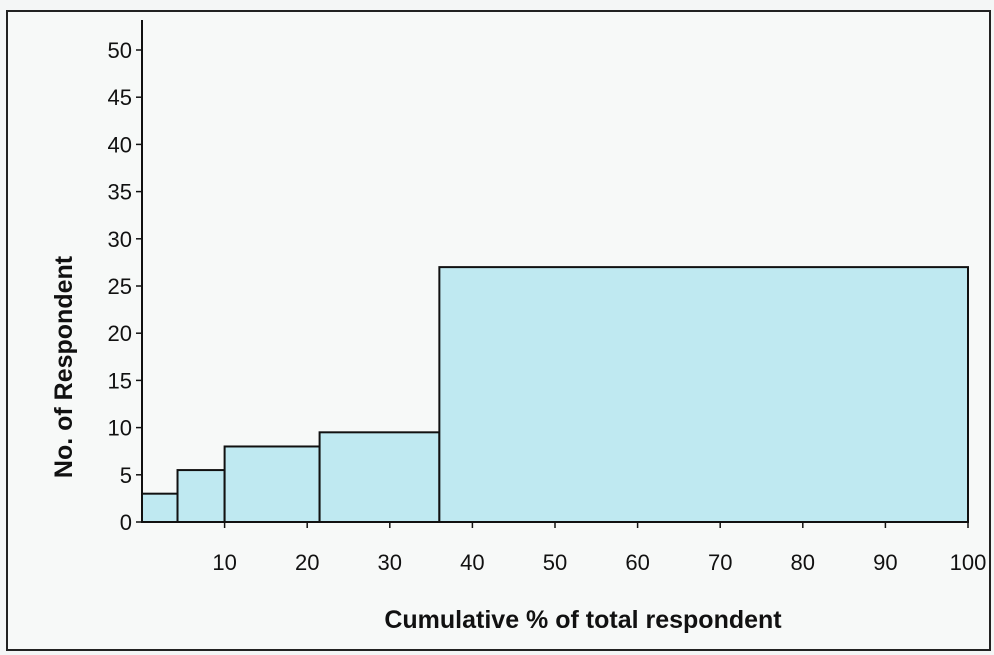 The width and height of the screenshot is (994, 655). Describe the element at coordinates (307, 562) in the screenshot. I see `x-tick-label: 20` at that location.